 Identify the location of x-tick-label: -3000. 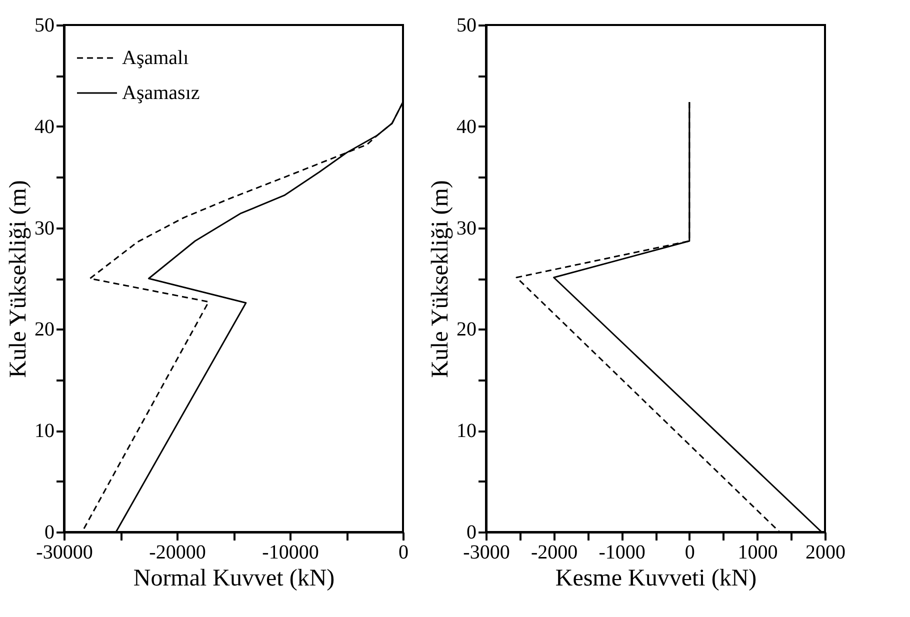
(486, 553).